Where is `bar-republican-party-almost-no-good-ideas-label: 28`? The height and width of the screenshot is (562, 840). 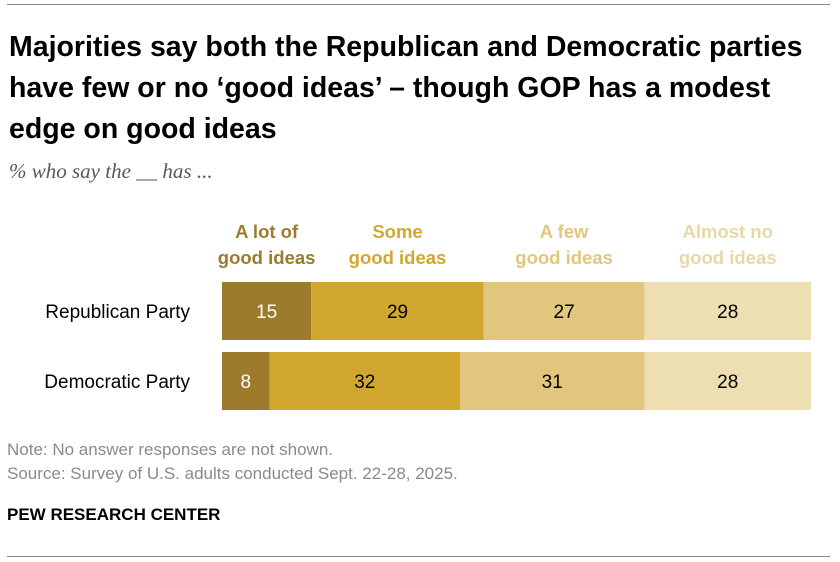
bar-republican-party-almost-no-good-ideas-label: 28 is located at coordinates (727, 312).